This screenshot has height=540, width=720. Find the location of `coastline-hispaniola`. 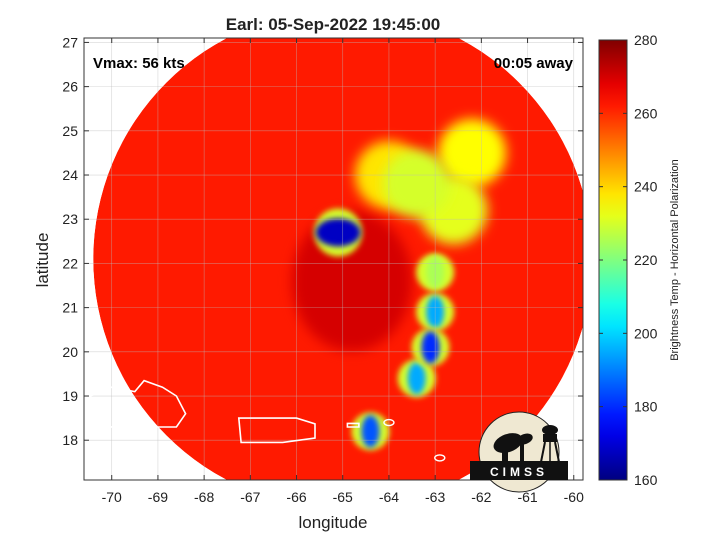

coastline-hispaniola is located at coordinates (135, 406).